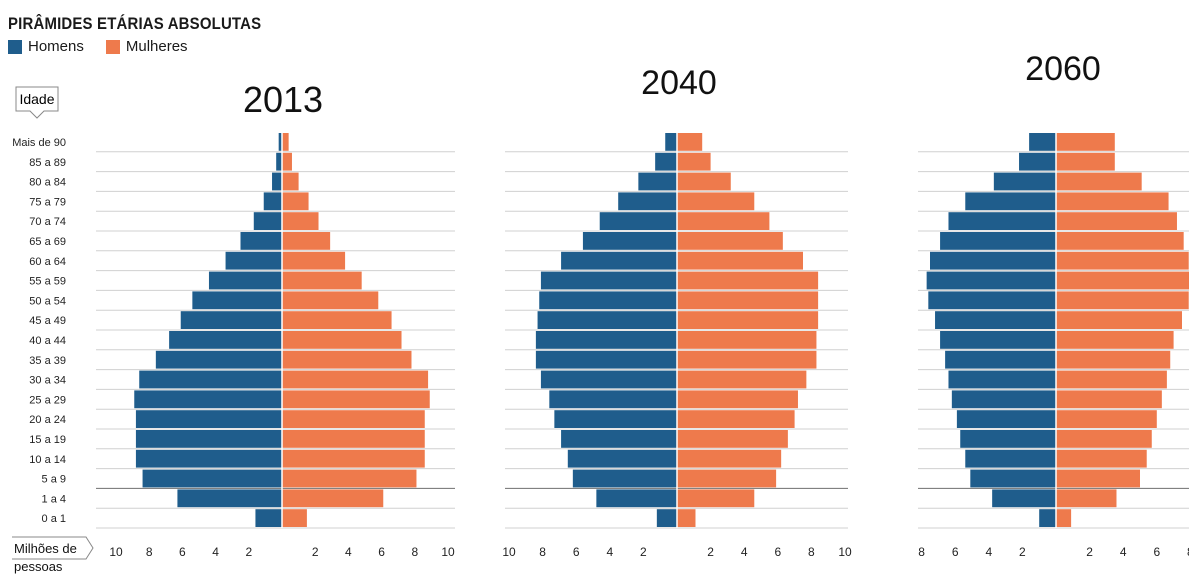  I want to click on age-label: 75 a 79, so click(47, 202).